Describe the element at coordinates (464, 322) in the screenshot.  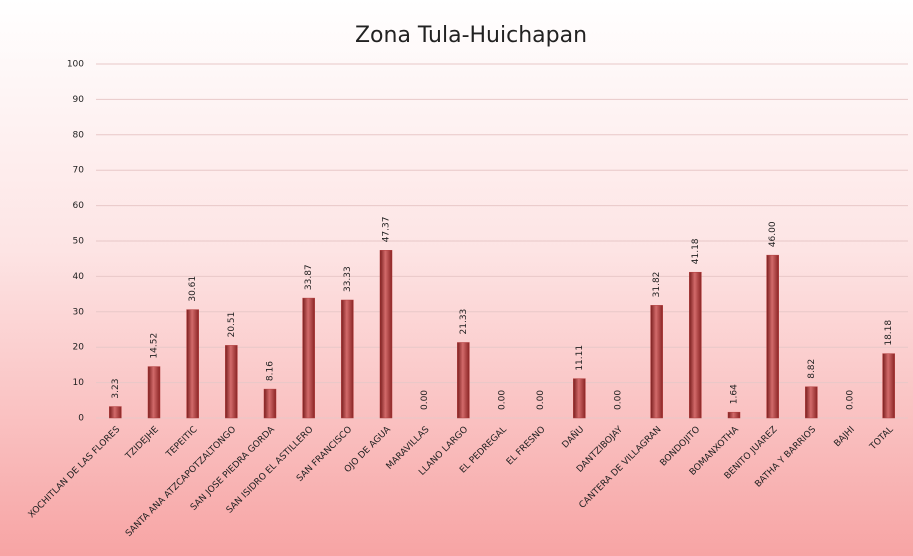
I see `value-label: 21.33` at that location.